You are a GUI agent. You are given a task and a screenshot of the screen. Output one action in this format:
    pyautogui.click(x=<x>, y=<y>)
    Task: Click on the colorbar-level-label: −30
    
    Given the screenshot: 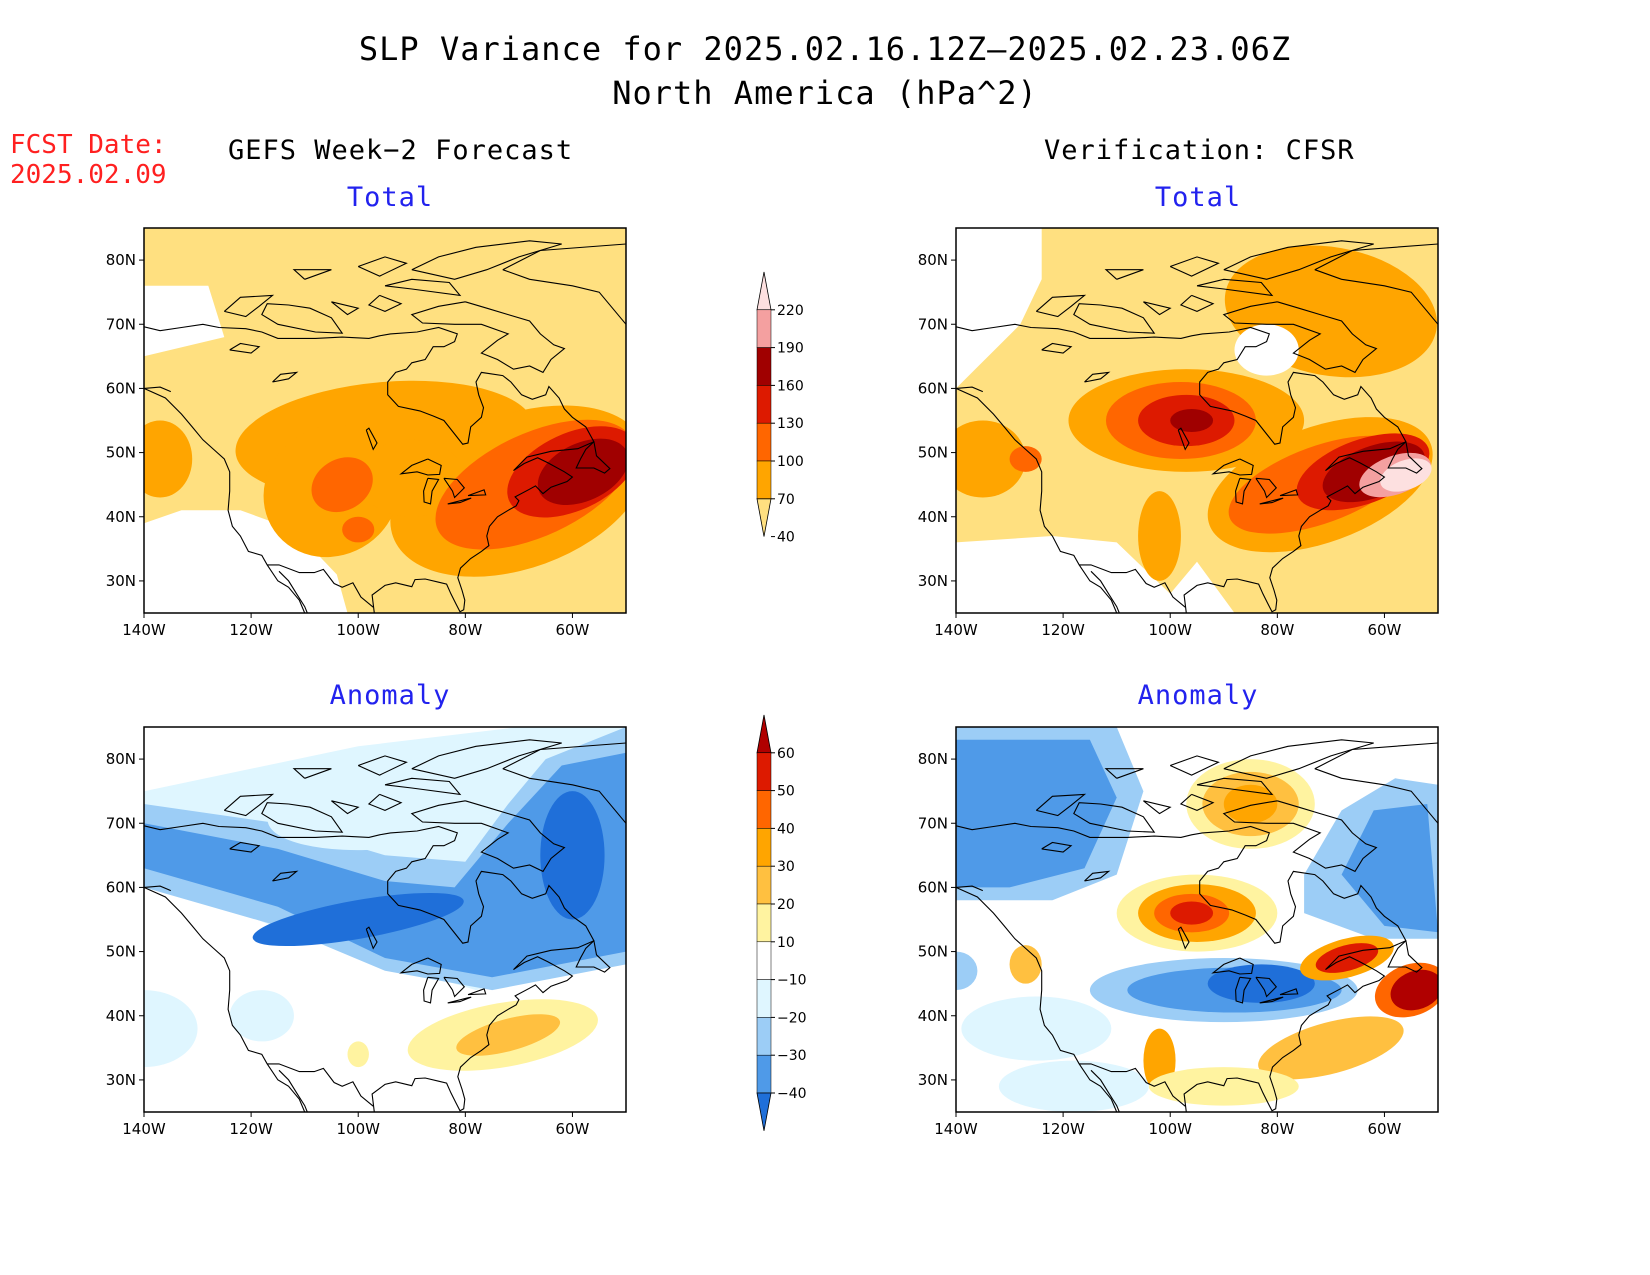 What is the action you would take?
    pyautogui.click(x=792, y=1056)
    